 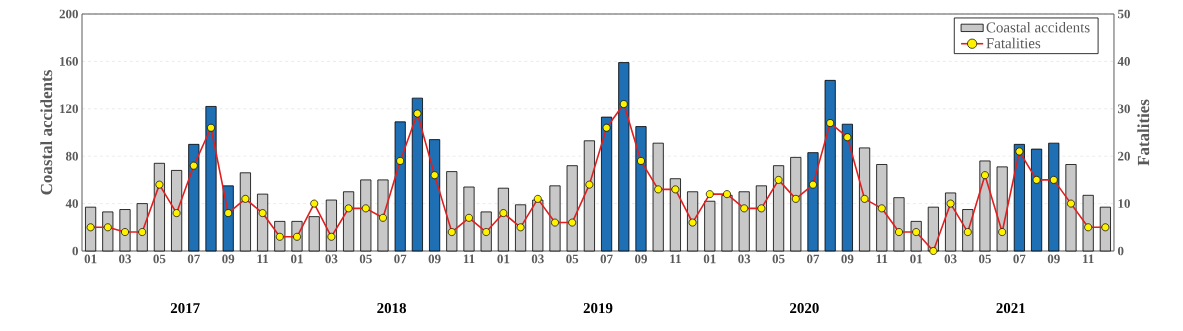 What do you see at coordinates (1124, 156) in the screenshot?
I see `y2-tick-label: 20` at bounding box center [1124, 156].